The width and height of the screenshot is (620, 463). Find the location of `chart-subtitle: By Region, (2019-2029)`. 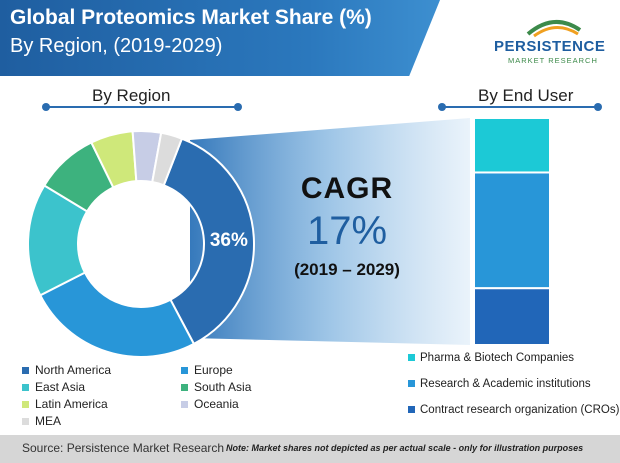

chart-subtitle: By Region, (2019-2029) is located at coordinates (116, 46).